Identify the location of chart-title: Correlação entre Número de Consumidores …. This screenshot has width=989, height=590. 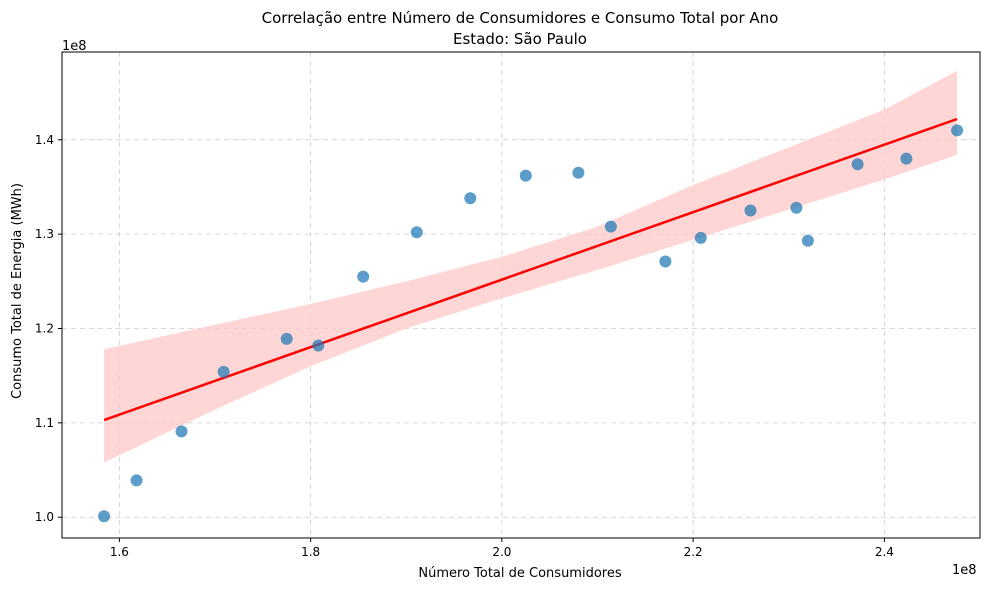
(520, 18).